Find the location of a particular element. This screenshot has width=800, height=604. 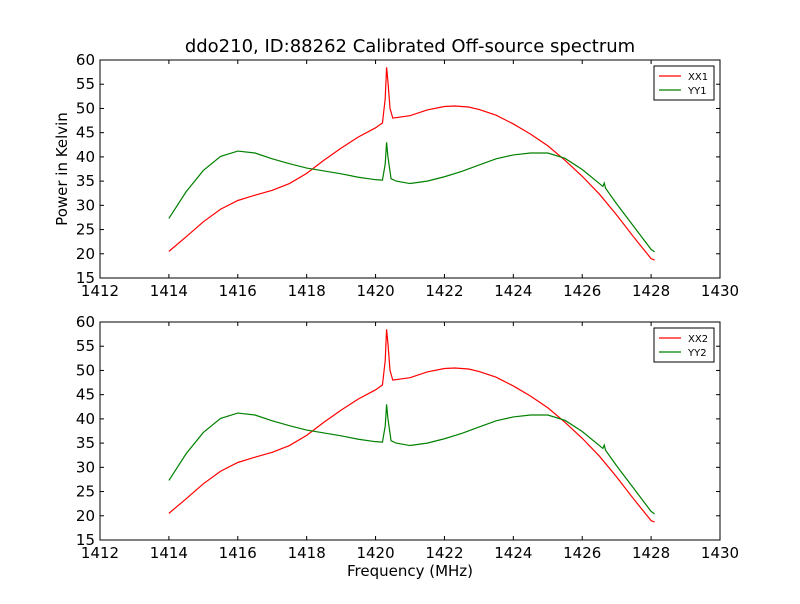

y-axis-label: Power in Kelvin is located at coordinates (62, 169).